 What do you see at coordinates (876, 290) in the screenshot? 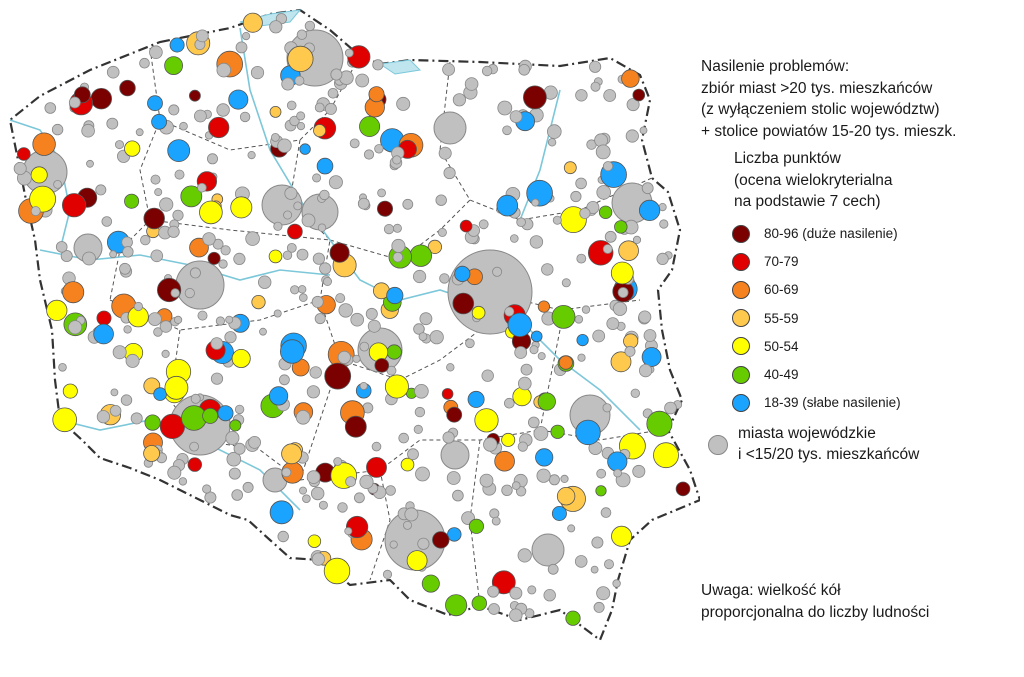
I see `legend-item: 60-69` at bounding box center [876, 290].